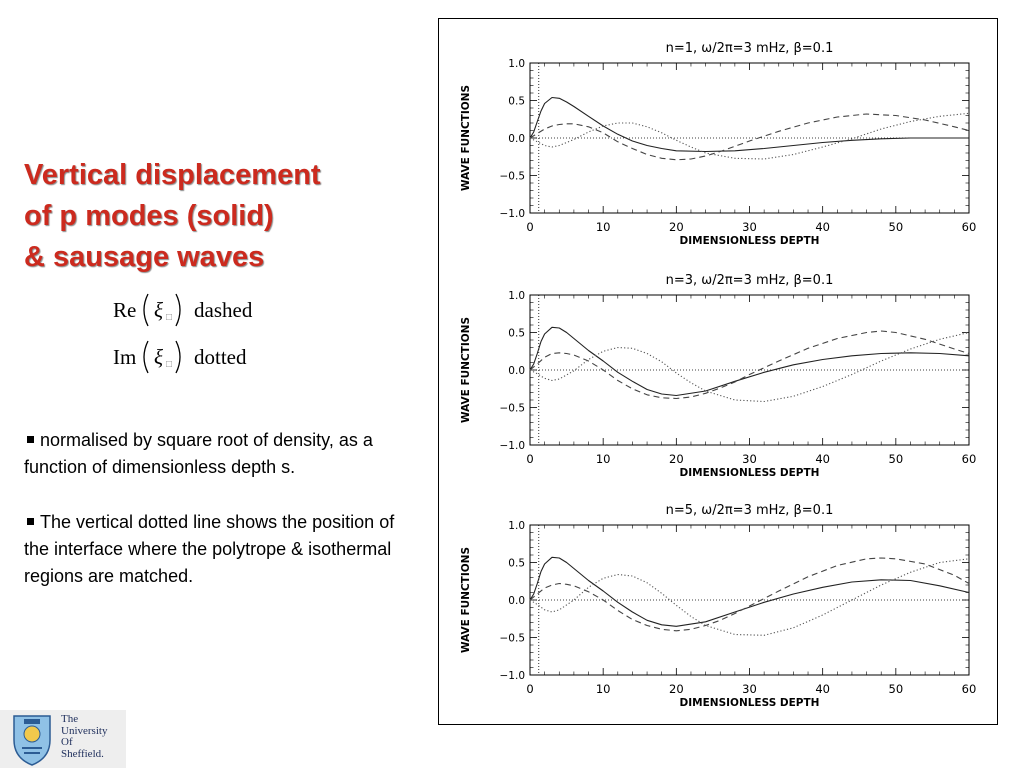  Describe the element at coordinates (172, 175) in the screenshot. I see `title-line: Vertical displacement` at that location.